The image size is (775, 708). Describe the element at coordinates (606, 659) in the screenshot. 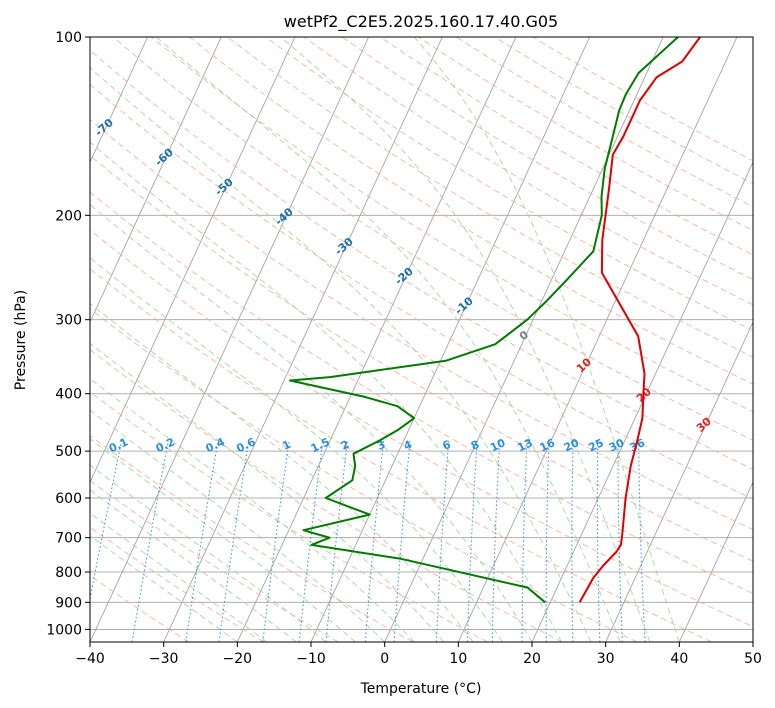

I see `x-tick-label: 30` at that location.